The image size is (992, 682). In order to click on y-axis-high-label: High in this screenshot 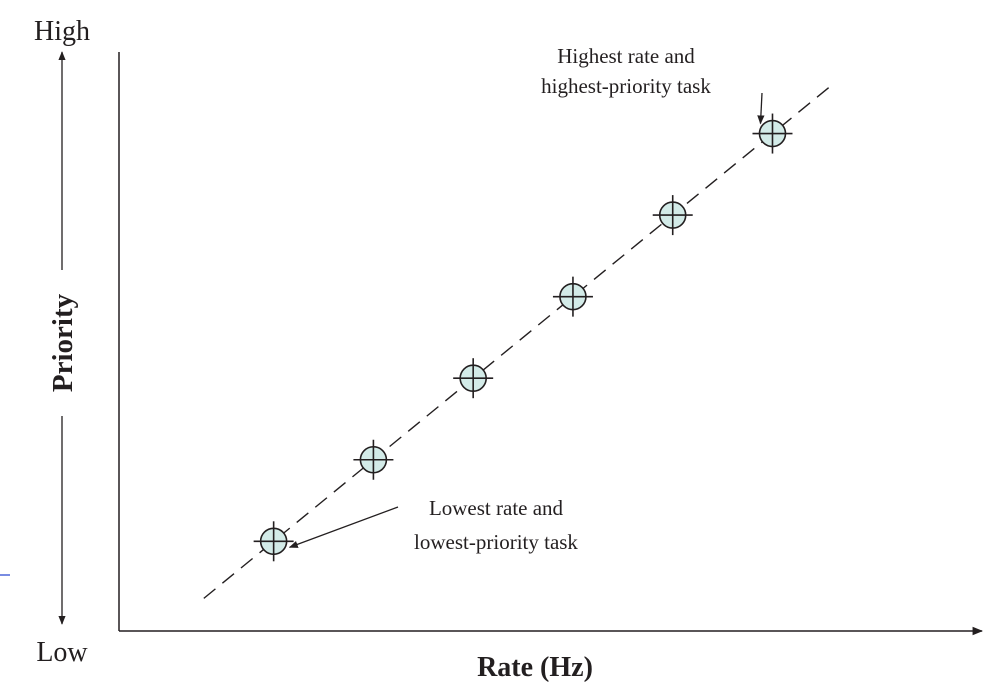, I will do `click(62, 31)`.